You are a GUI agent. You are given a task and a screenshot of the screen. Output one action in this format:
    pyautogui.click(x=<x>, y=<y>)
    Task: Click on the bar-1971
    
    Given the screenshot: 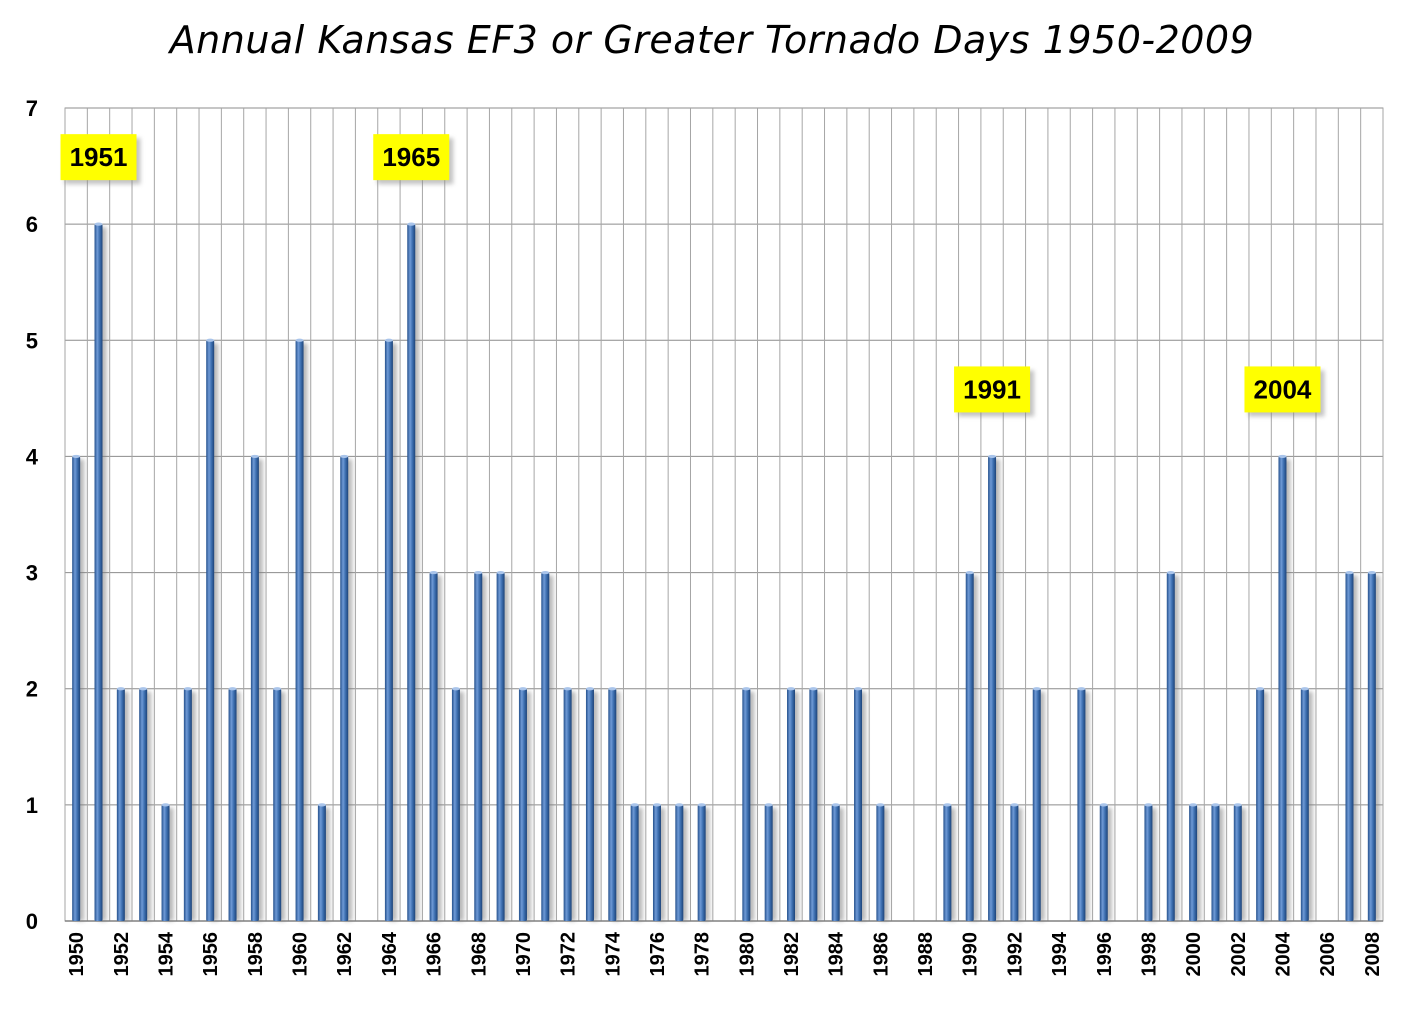 What is the action you would take?
    pyautogui.click(x=545, y=746)
    